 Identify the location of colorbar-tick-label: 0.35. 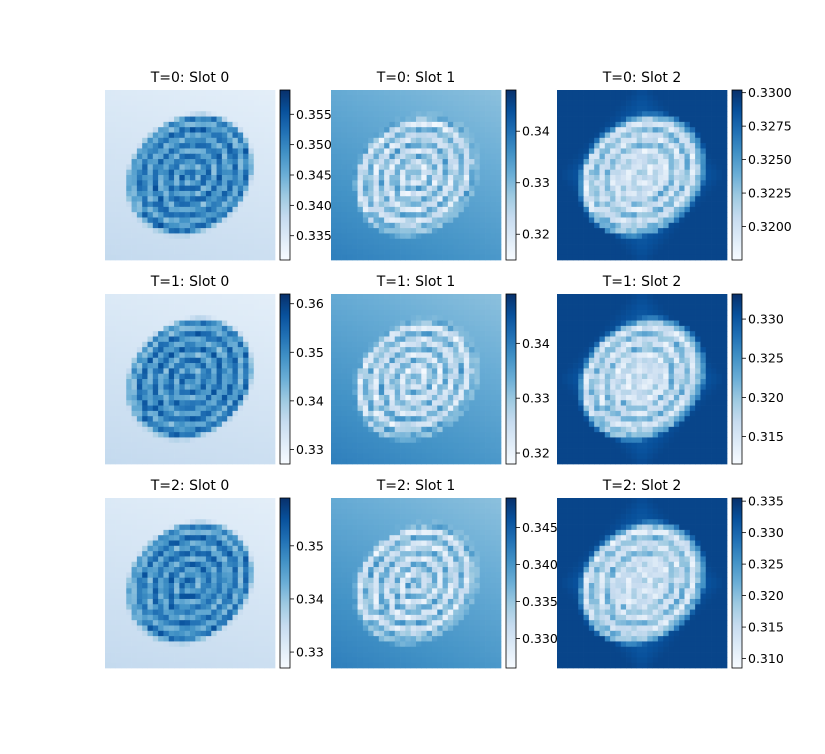
(310, 352).